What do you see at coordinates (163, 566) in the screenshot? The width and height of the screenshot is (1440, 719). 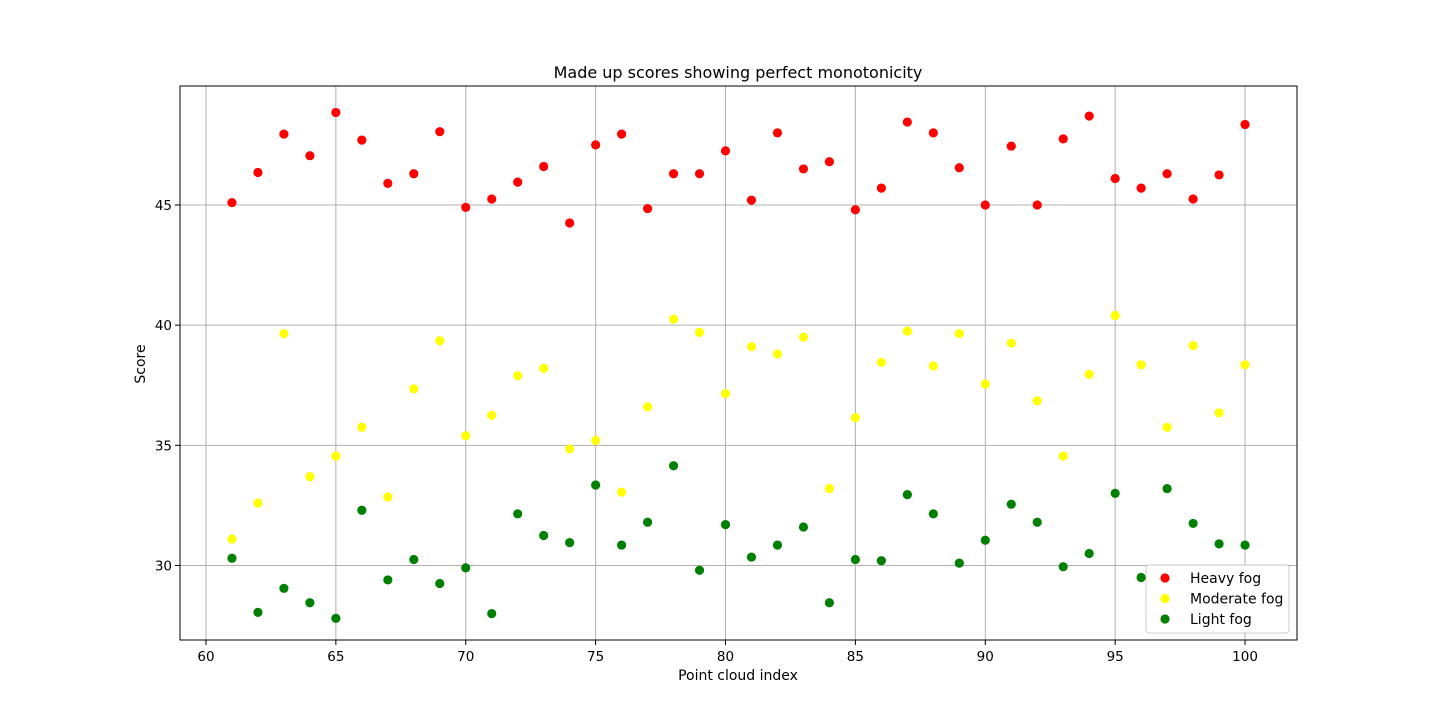 I see `y-tick-label: 30` at bounding box center [163, 566].